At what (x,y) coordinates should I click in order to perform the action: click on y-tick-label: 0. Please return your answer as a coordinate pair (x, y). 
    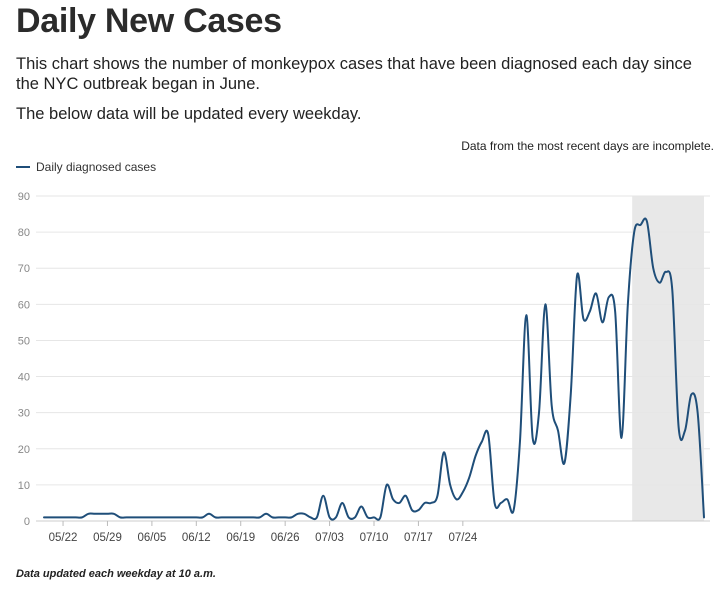
    Looking at the image, I should click on (27, 522).